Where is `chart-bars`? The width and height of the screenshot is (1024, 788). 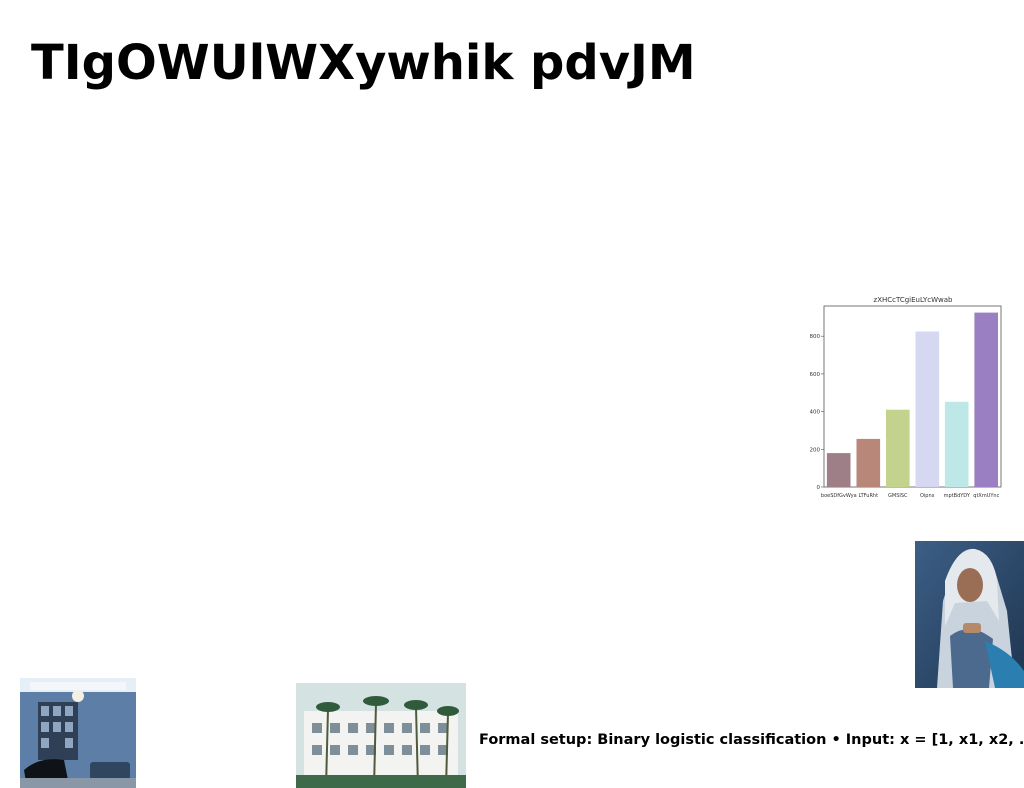 chart-bars is located at coordinates (912, 399).